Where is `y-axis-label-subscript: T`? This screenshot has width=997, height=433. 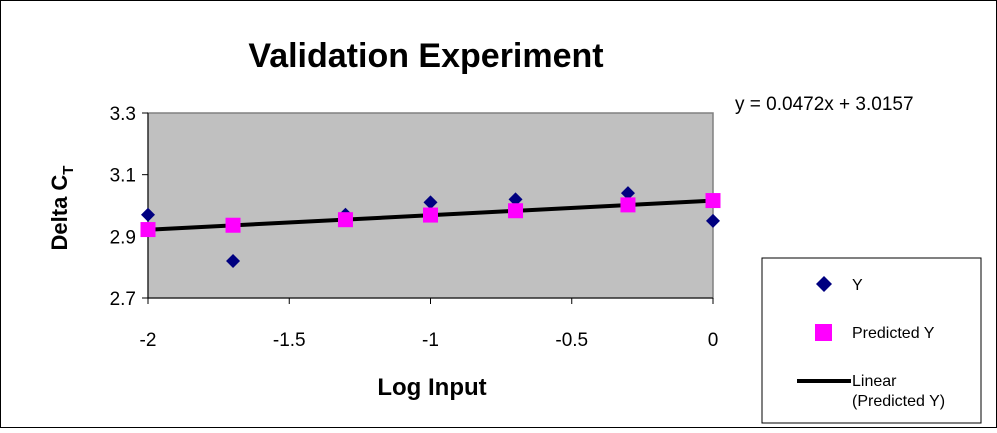 y-axis-label-subscript: T is located at coordinates (68, 170).